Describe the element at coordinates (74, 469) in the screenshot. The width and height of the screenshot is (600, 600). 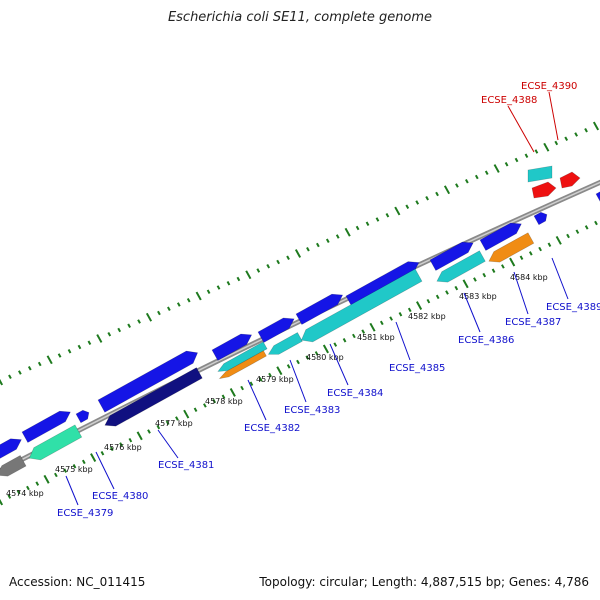
I see `kbp-label: 4575 kbp` at that location.